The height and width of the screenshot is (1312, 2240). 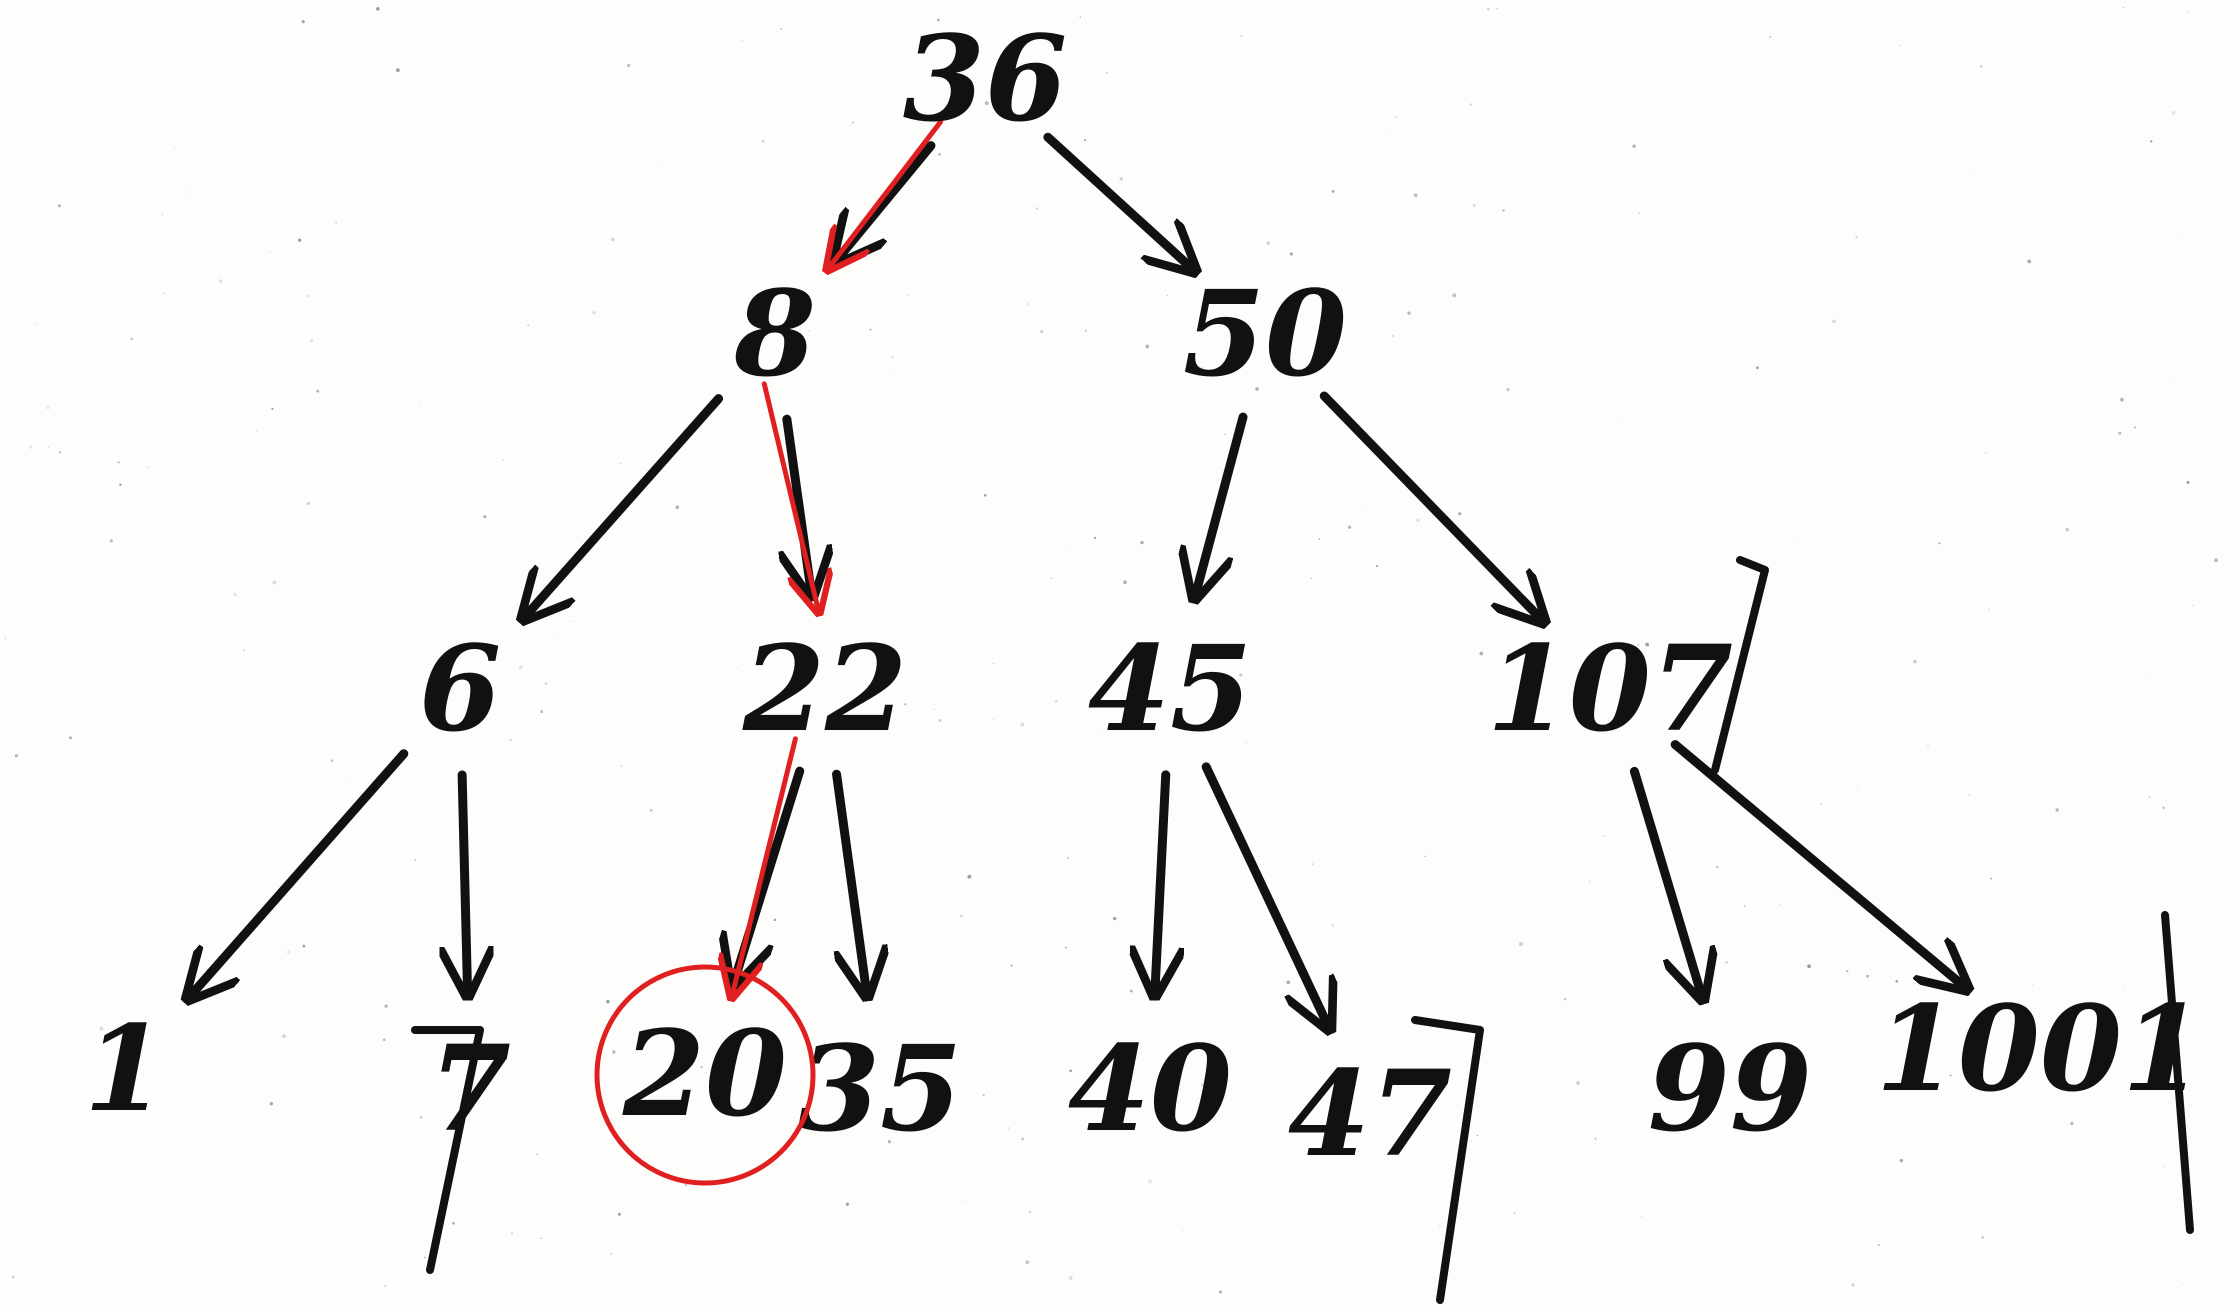 I want to click on found-node-ring, so click(x=705, y=1075).